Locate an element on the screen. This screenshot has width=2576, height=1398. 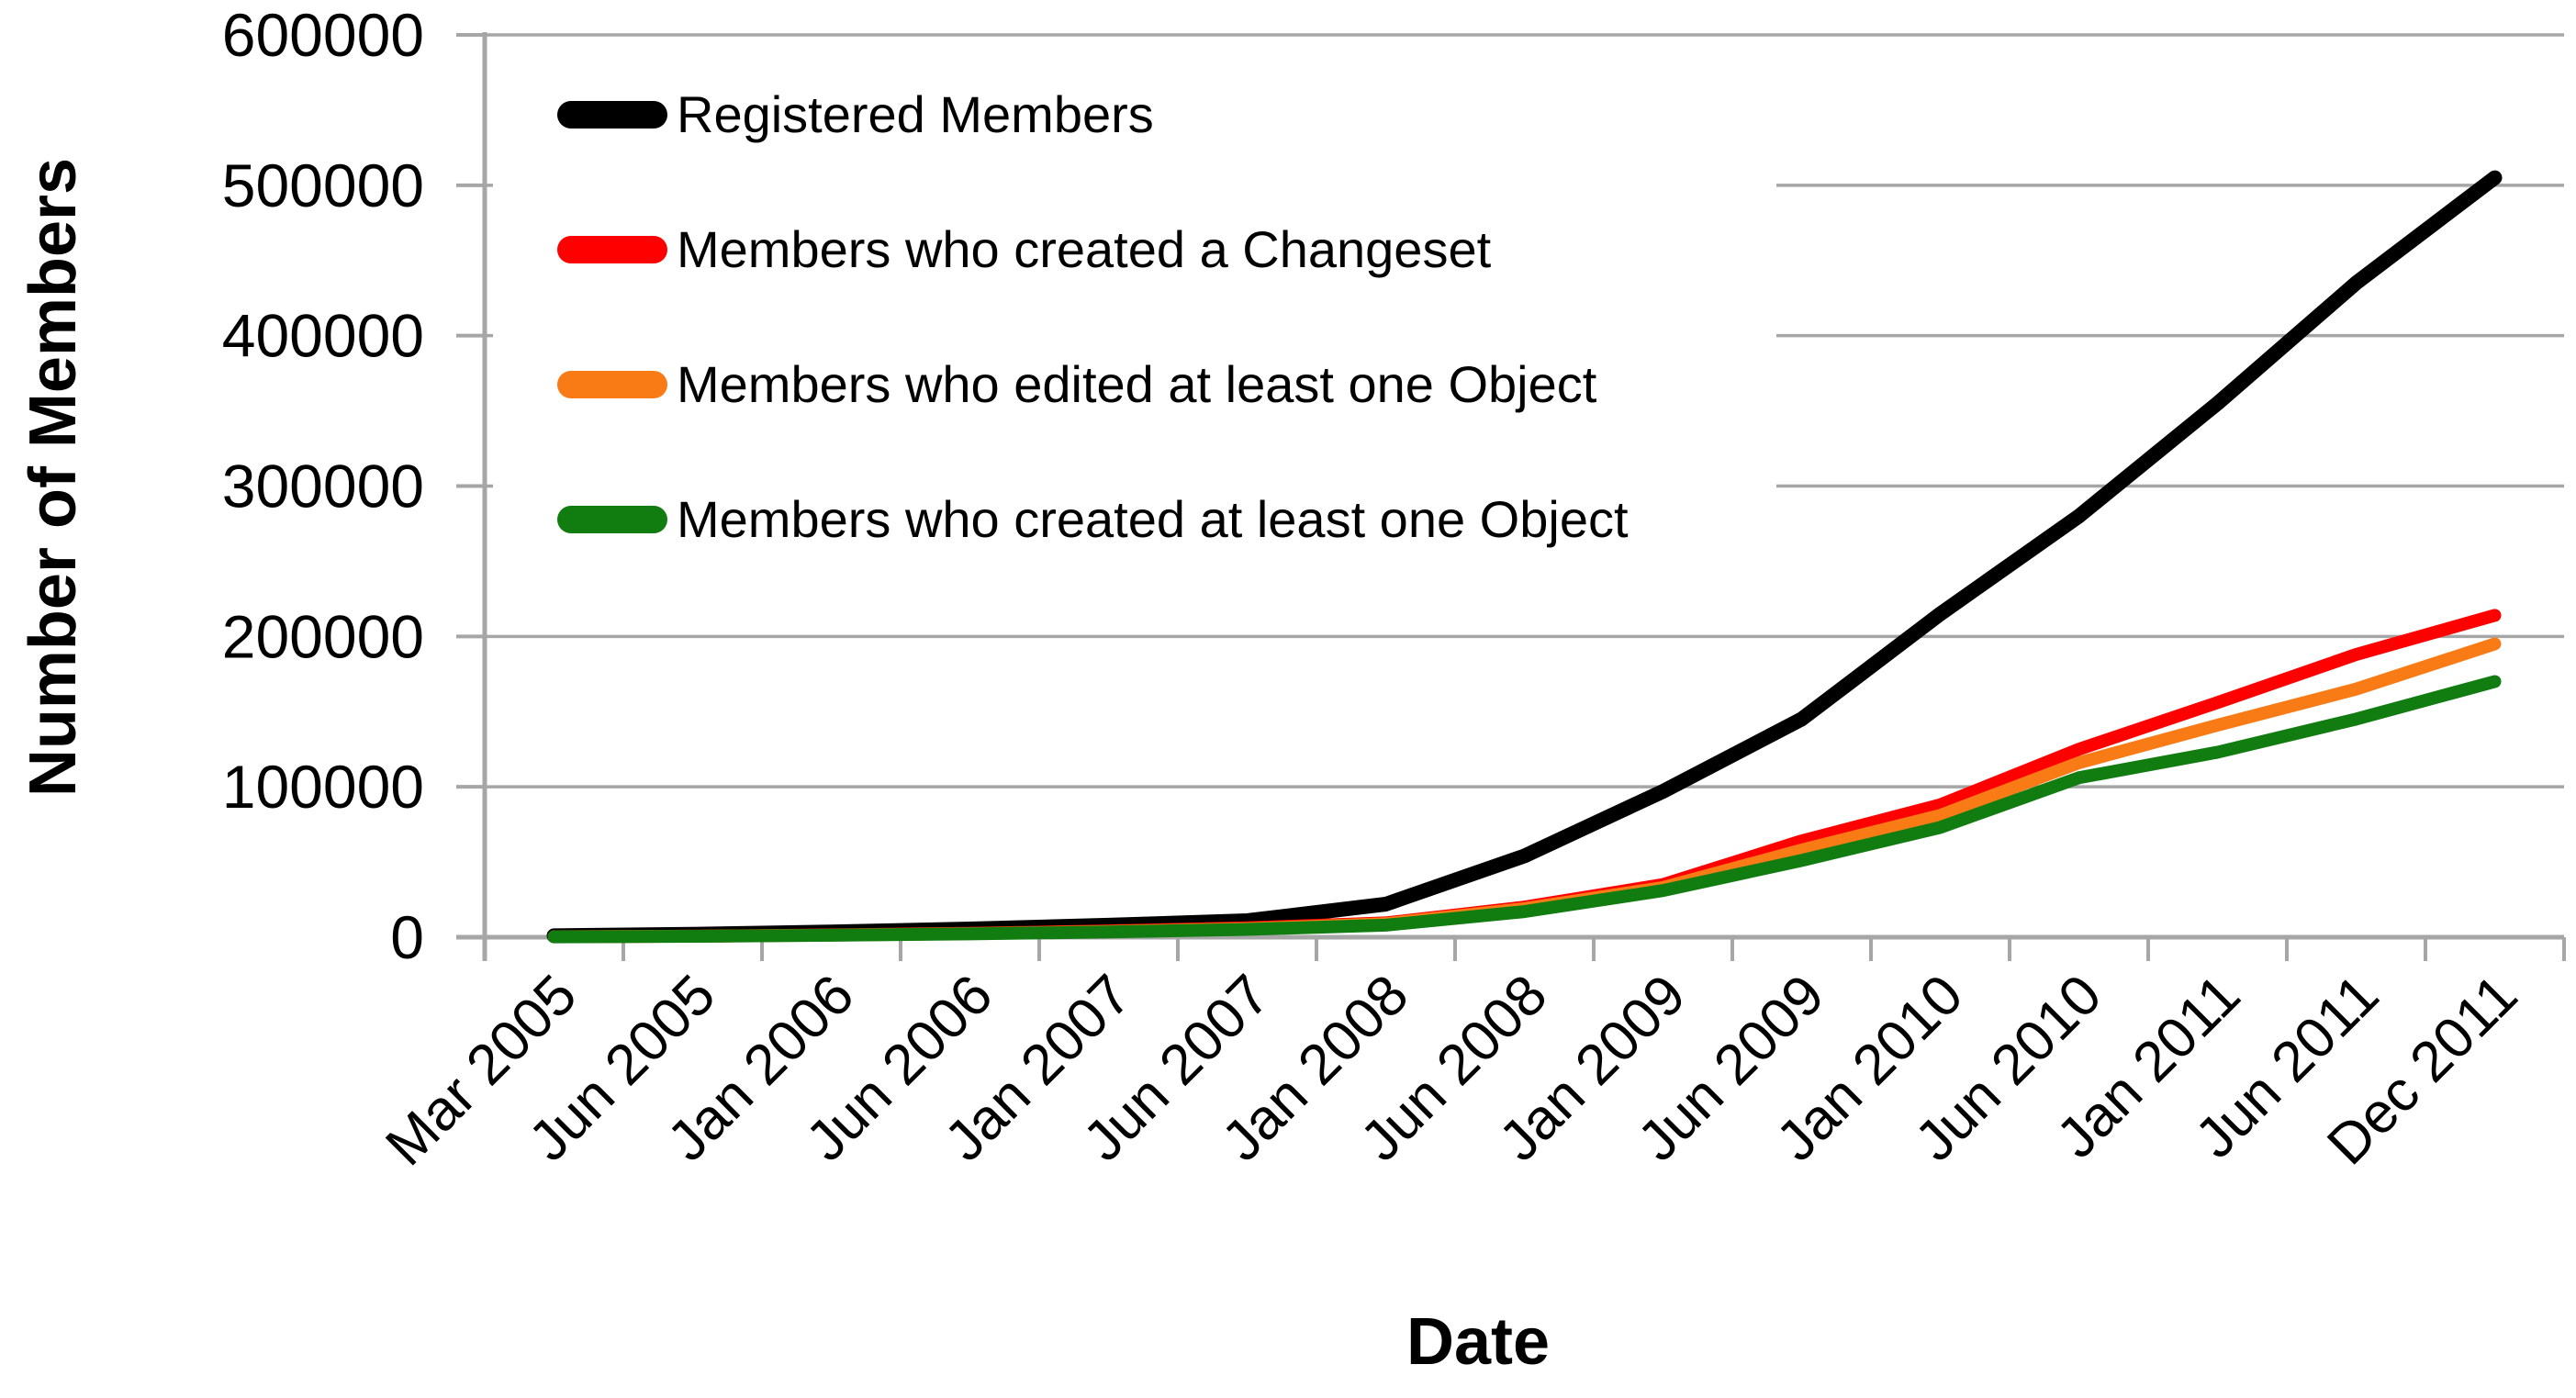
legend-label: Registered Members is located at coordinates (915, 114).